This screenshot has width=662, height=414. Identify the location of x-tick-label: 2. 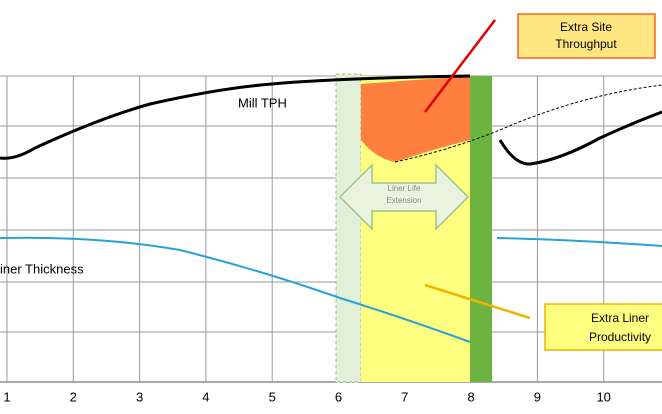
(73, 396).